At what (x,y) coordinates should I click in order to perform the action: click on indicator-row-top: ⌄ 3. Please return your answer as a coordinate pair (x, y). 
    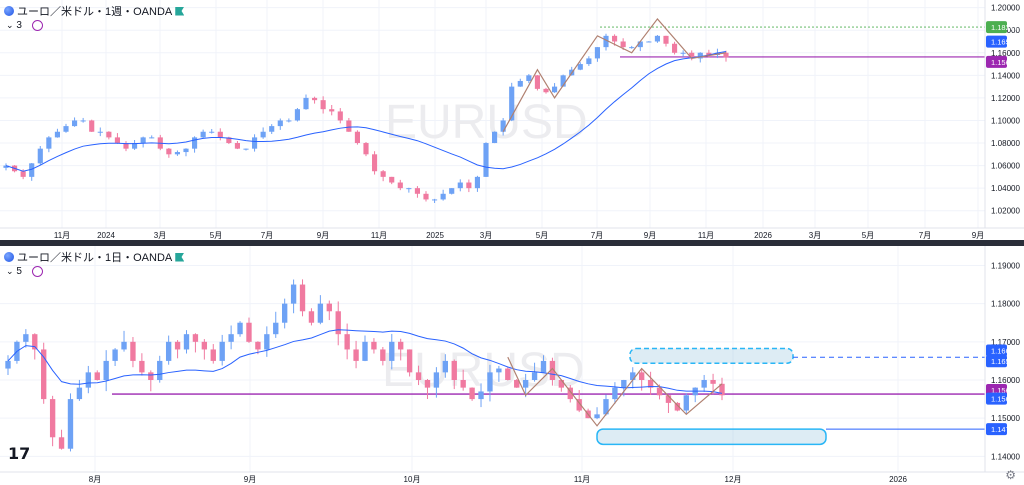
    Looking at the image, I should click on (24, 25).